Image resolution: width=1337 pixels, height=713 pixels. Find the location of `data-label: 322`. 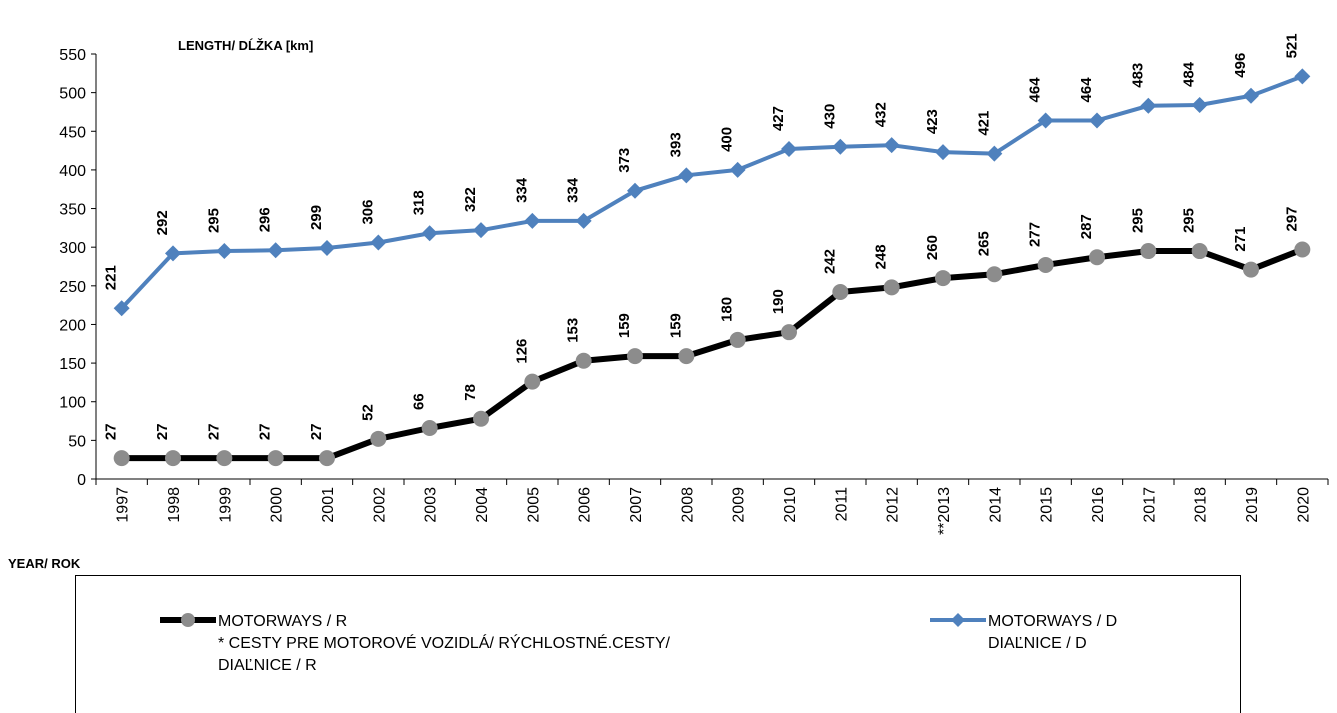

data-label: 322 is located at coordinates (470, 199).